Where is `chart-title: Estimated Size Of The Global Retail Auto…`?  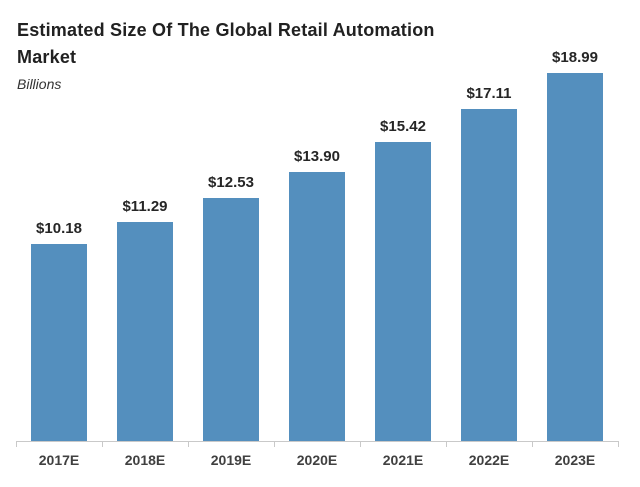
chart-title: Estimated Size Of The Global Retail Auto… is located at coordinates (226, 44).